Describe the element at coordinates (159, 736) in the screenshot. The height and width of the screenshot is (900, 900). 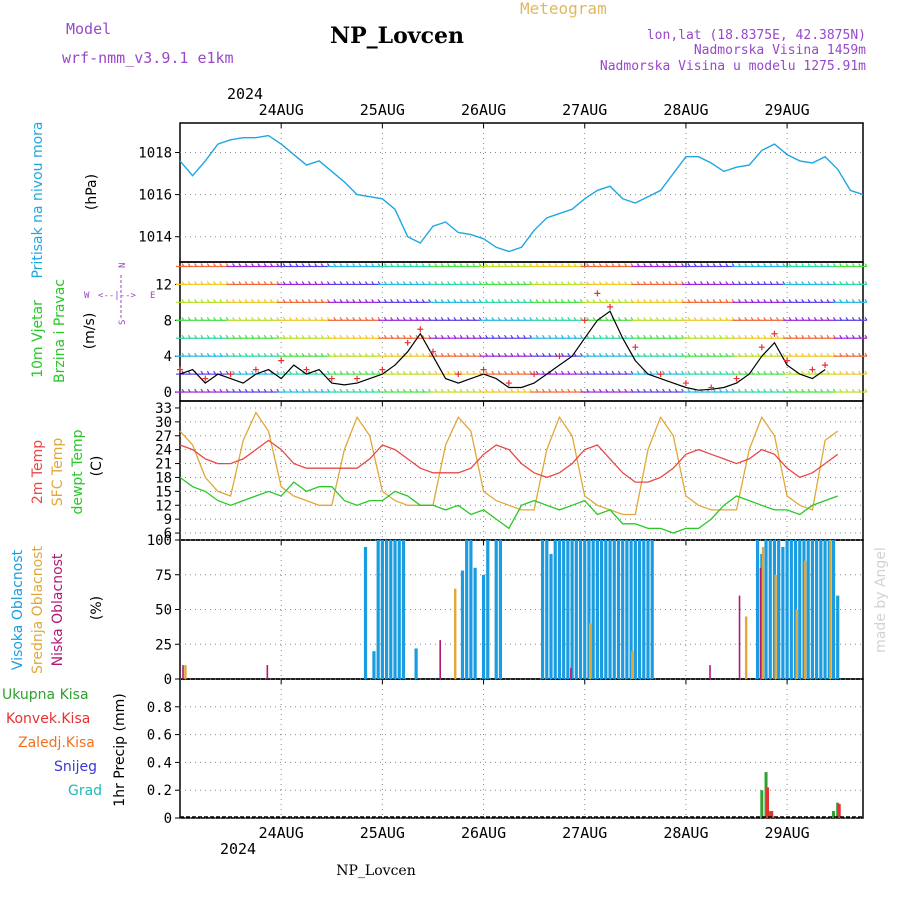
I see `ytick-label-precip: 0.6` at that location.